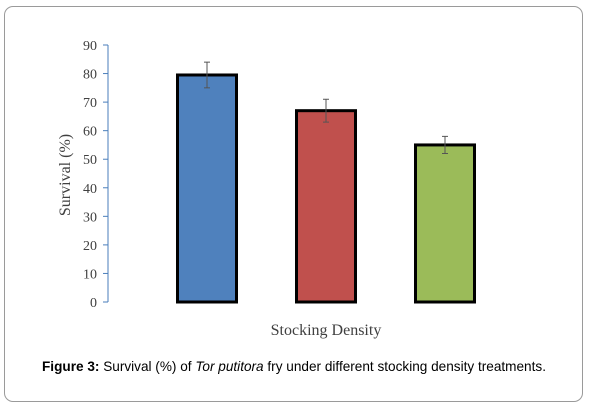 This screenshot has height=411, width=589. Describe the element at coordinates (147, 366) in the screenshot. I see `caption-text-pre: Survival (%) of` at that location.